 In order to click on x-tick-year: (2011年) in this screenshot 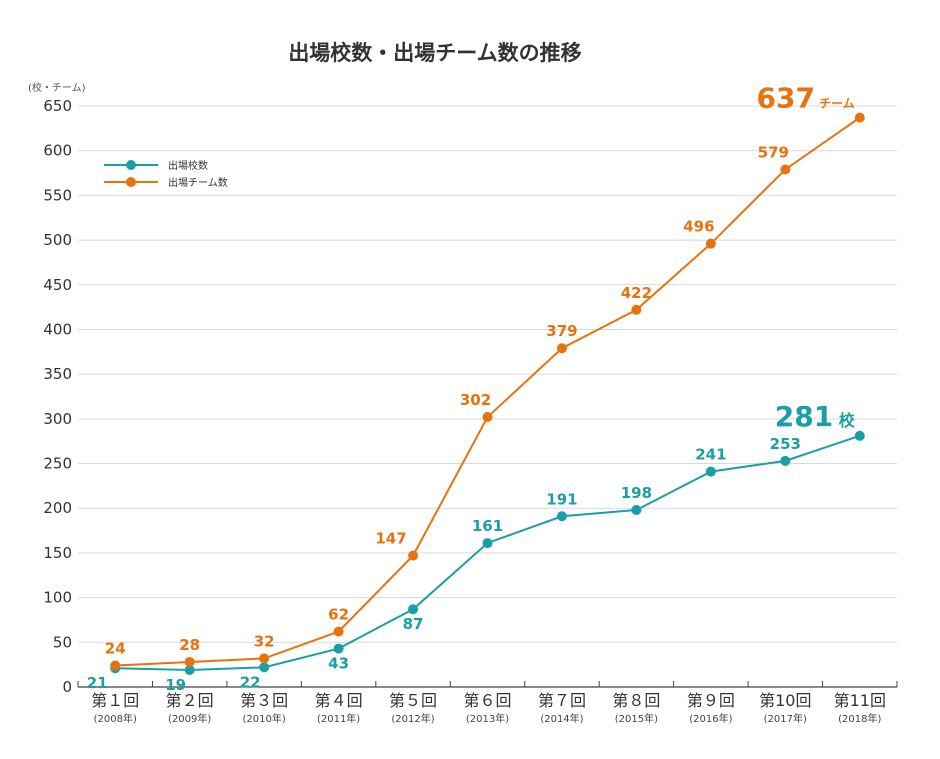, I will do `click(338, 718)`.